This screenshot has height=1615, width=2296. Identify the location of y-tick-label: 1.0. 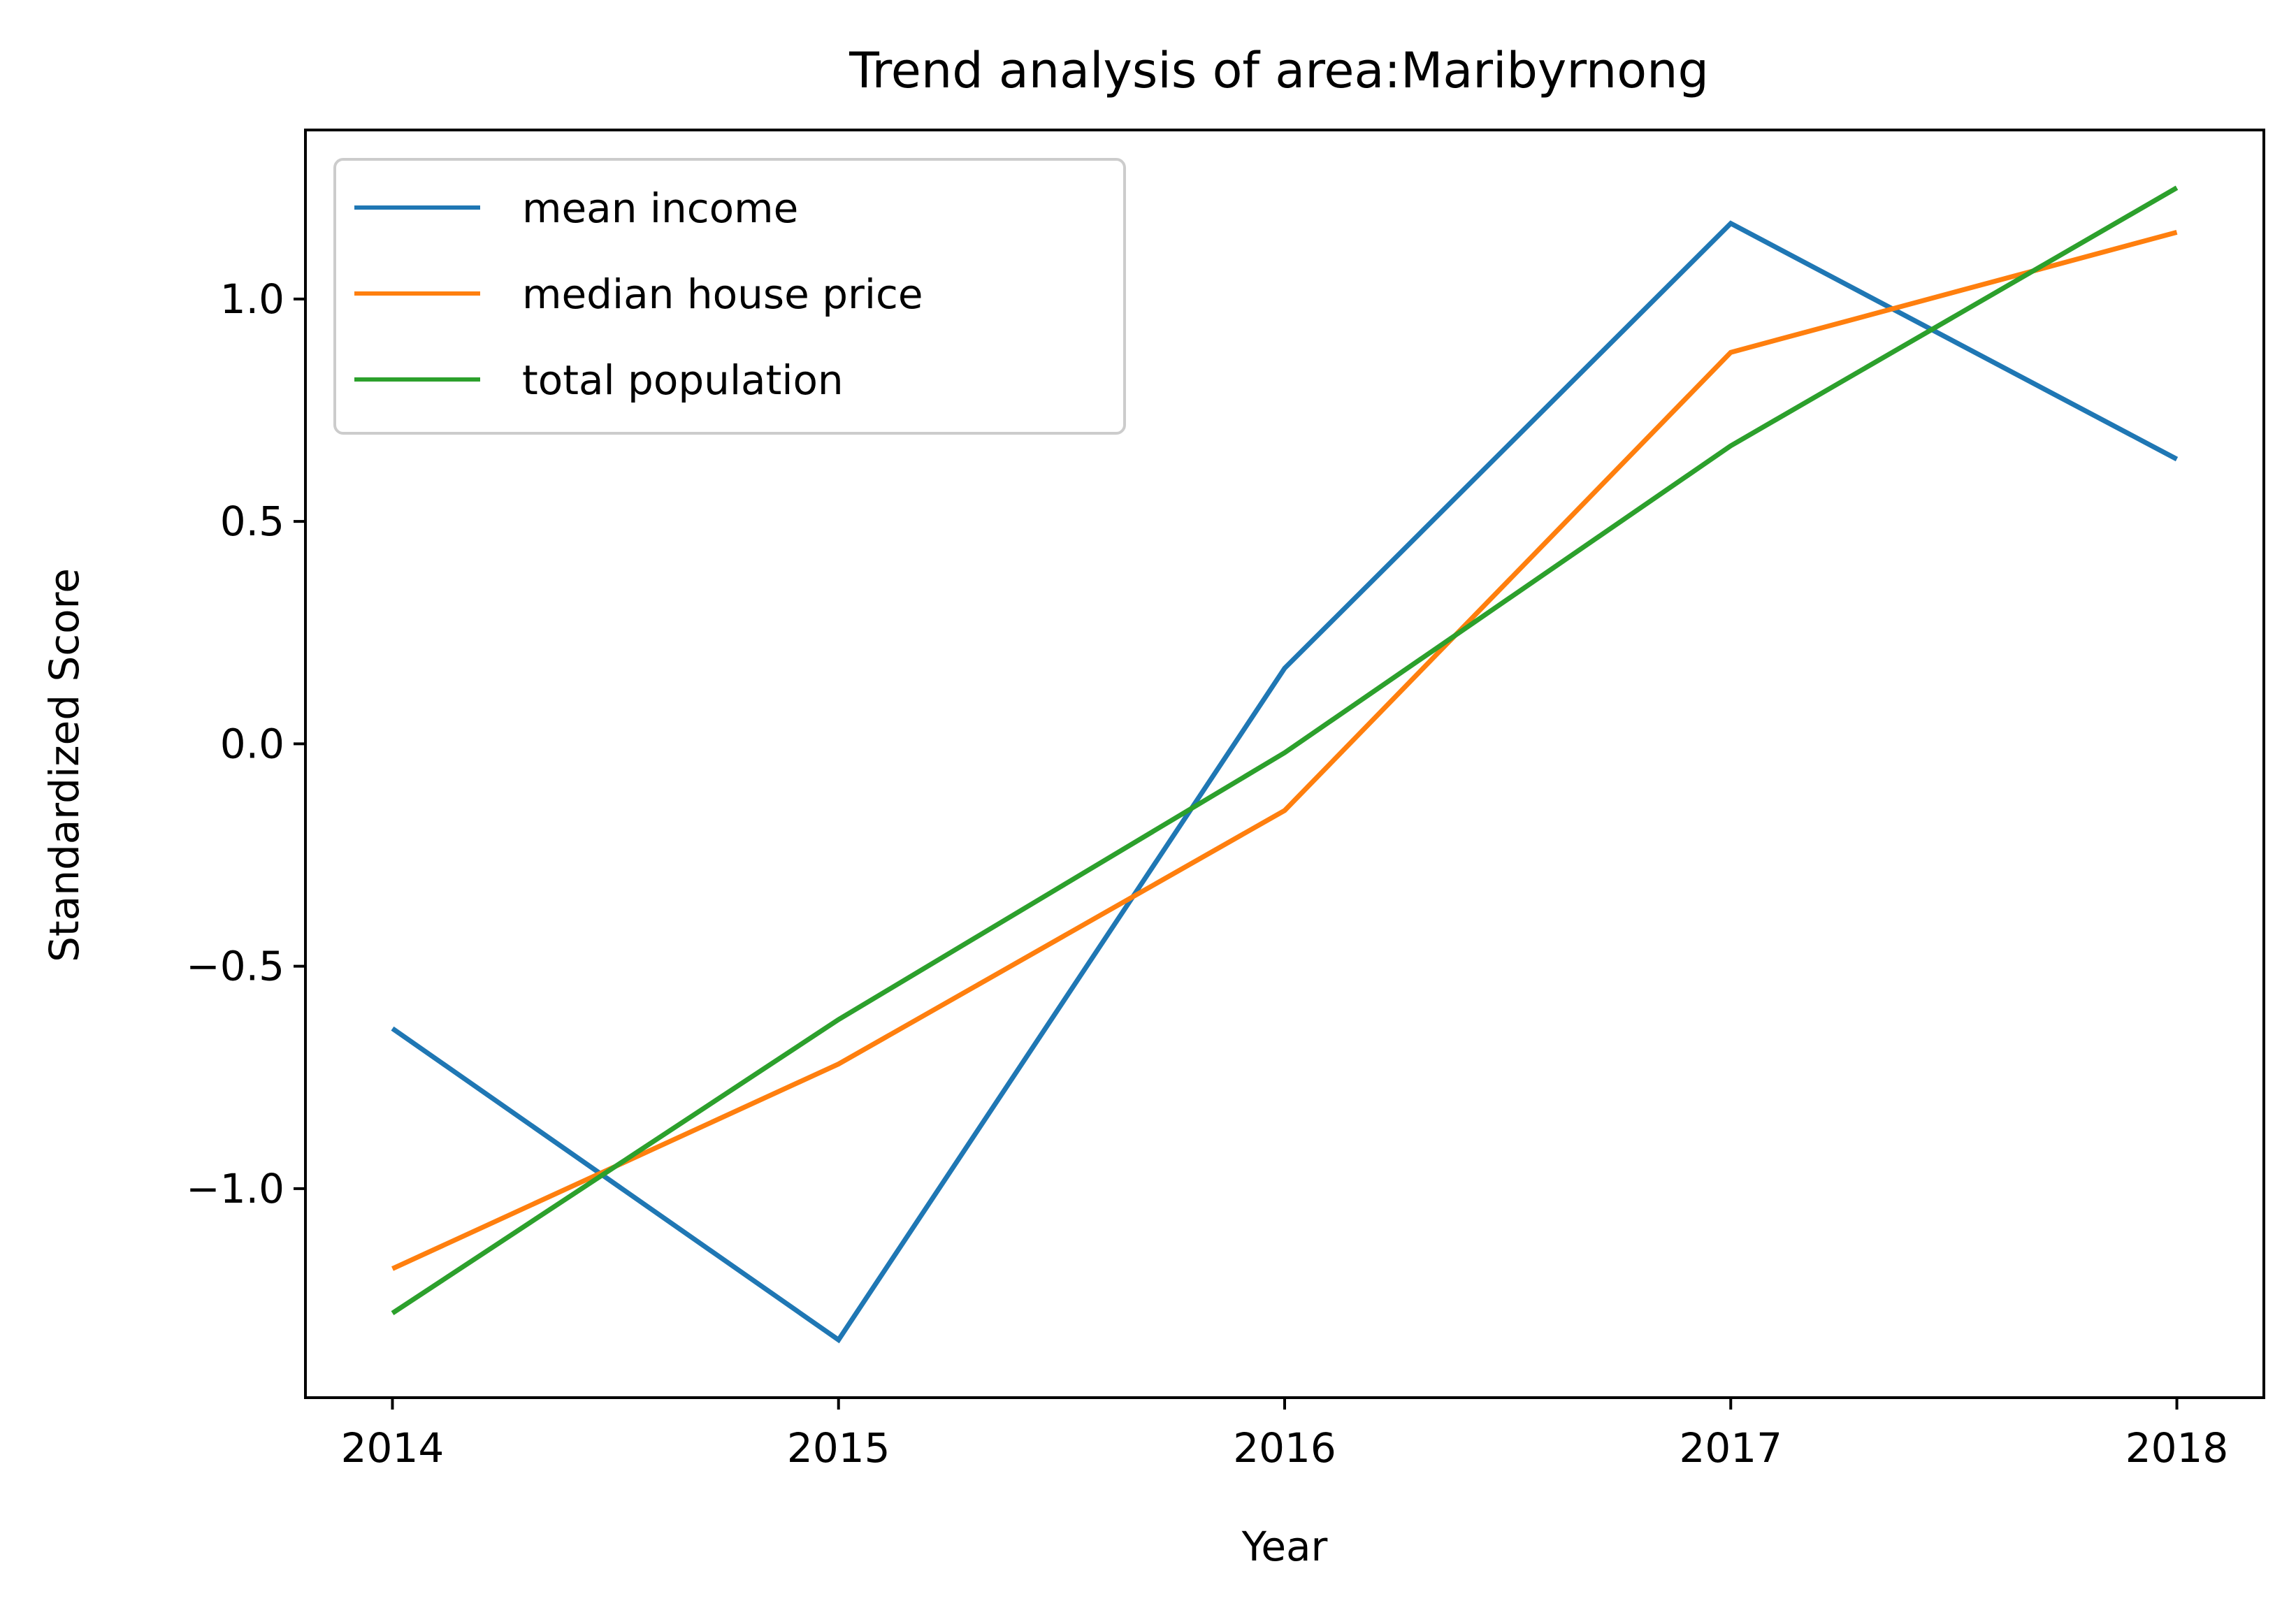
(252, 299).